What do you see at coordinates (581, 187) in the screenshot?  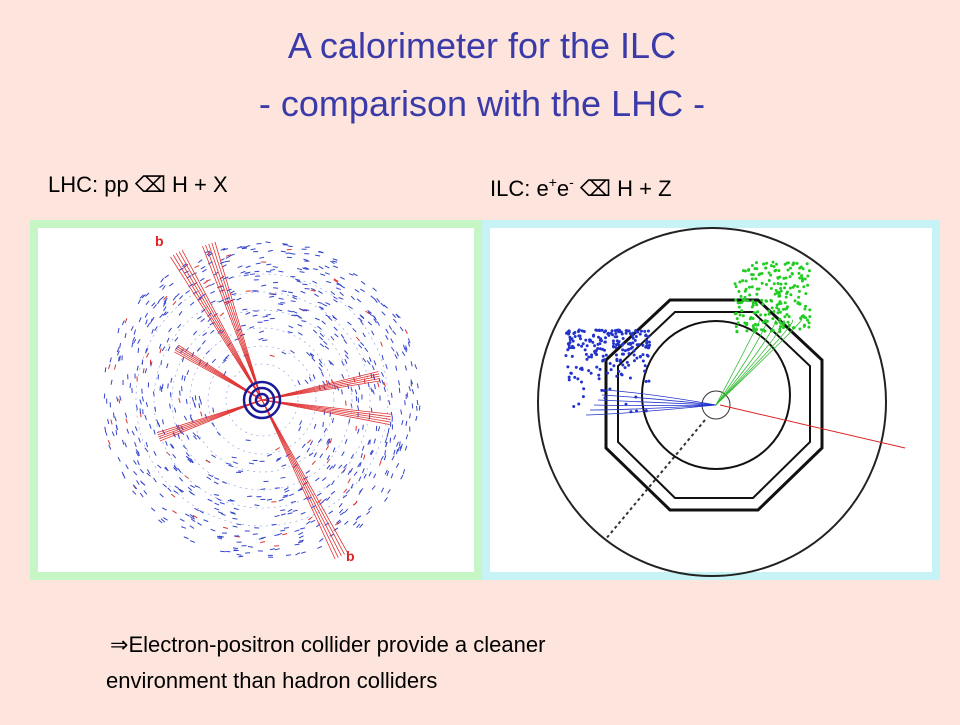 I see `ilc-label: ILC: e+e- ⌫ H + Z` at bounding box center [581, 187].